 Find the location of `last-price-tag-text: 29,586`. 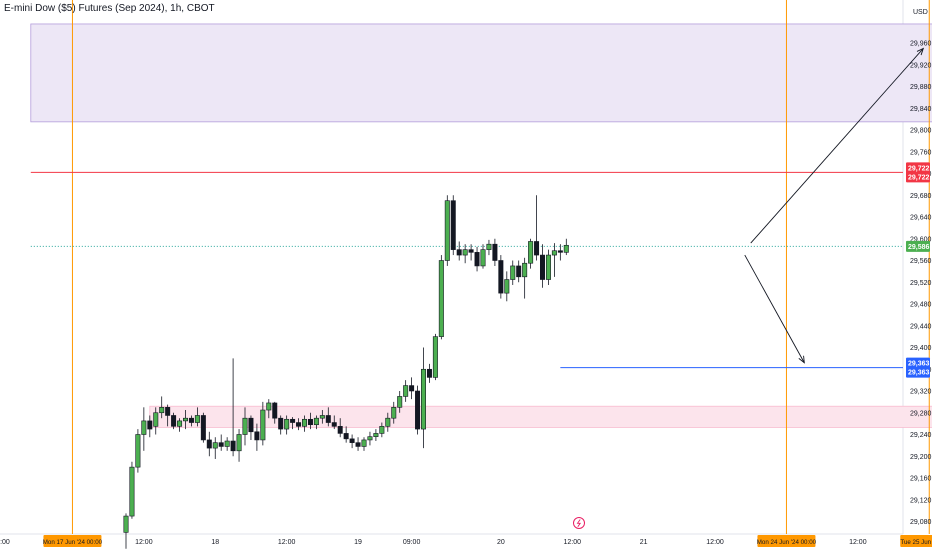

last-price-tag-text: 29,586 is located at coordinates (919, 247).